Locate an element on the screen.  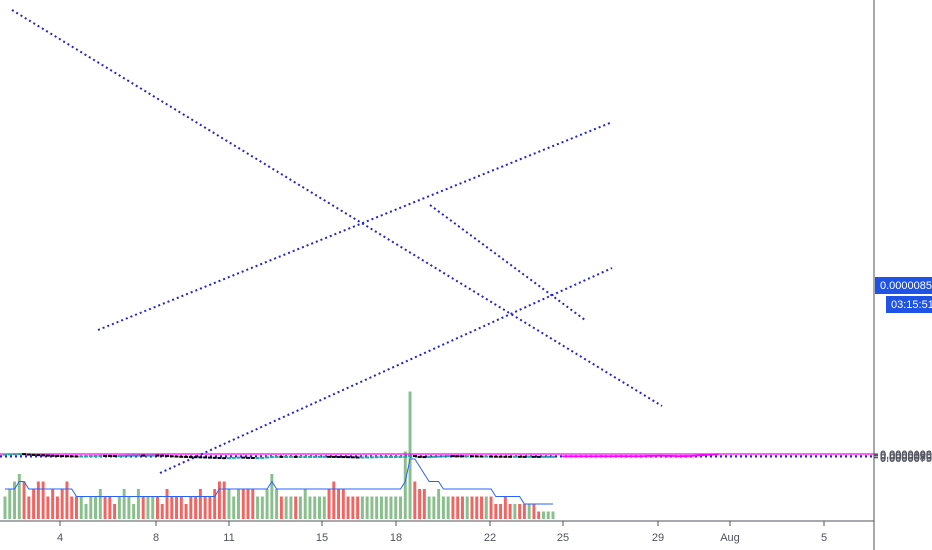
countdown-label: 03:15:51 is located at coordinates (911, 305).